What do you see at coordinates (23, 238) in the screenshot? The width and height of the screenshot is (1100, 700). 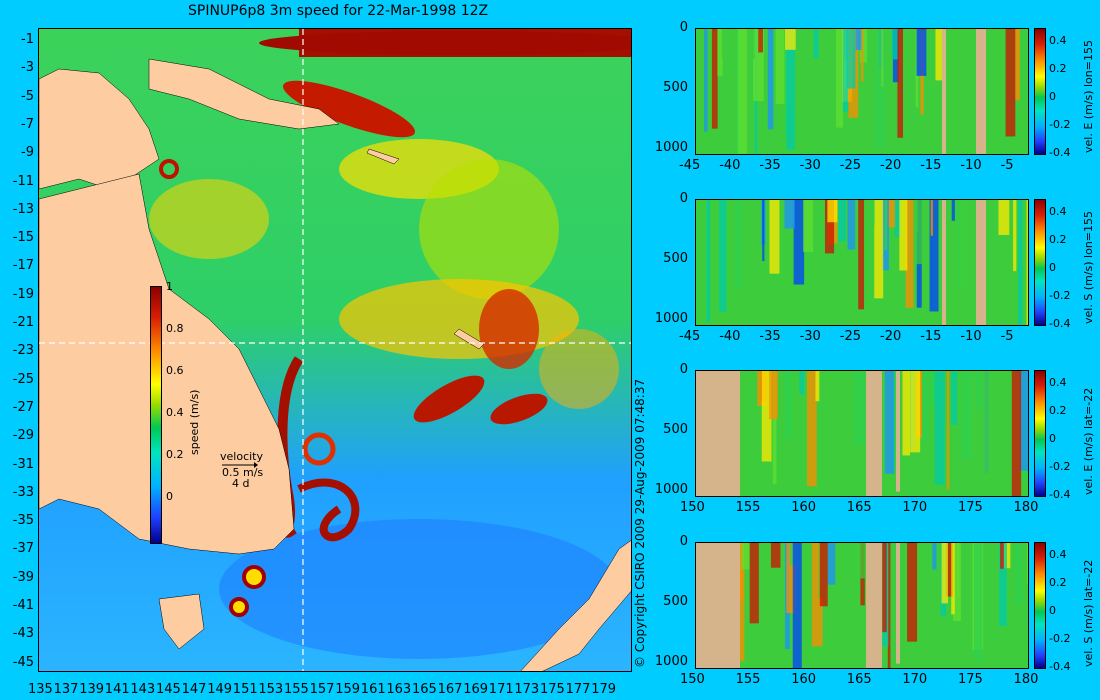 I see `latitude-tick: -15` at bounding box center [23, 238].